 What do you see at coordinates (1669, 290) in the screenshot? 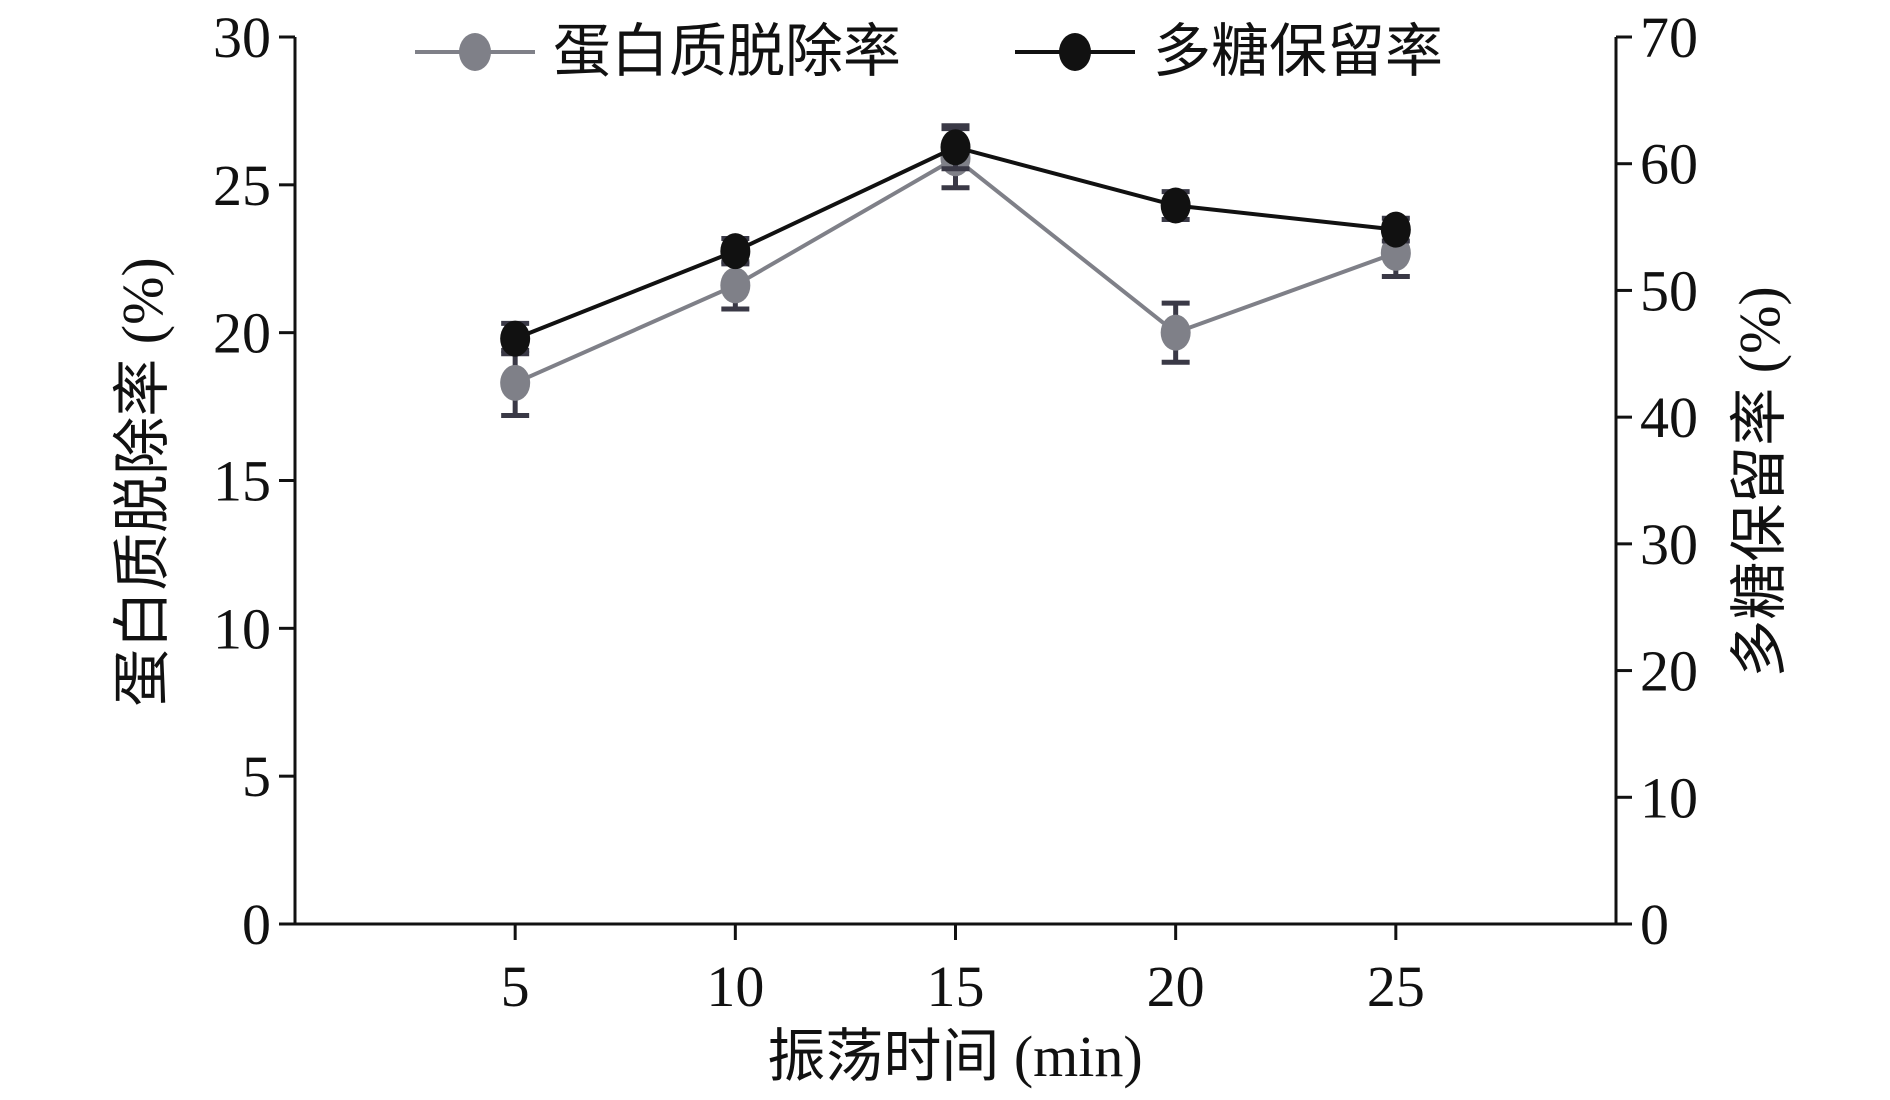
I see `y-right-tick-label: 50` at bounding box center [1669, 290].